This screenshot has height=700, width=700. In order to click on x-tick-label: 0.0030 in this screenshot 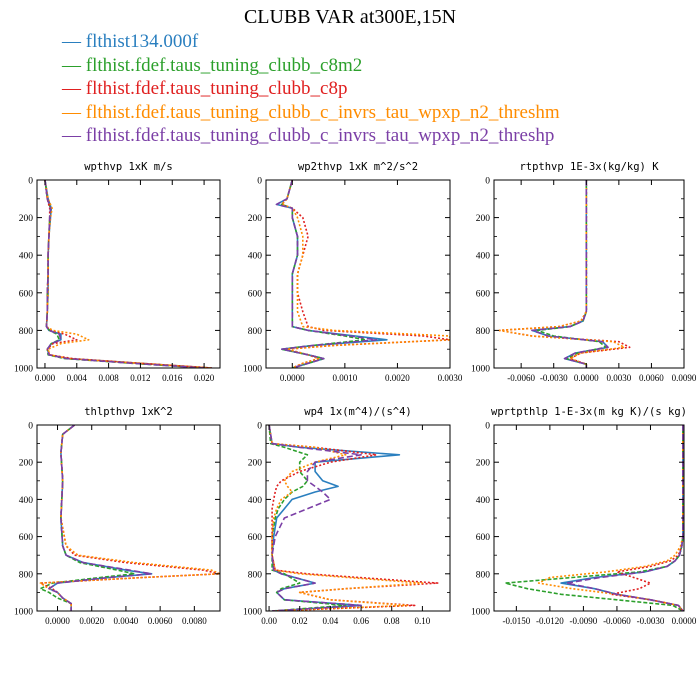, I will do `click(450, 378)`.